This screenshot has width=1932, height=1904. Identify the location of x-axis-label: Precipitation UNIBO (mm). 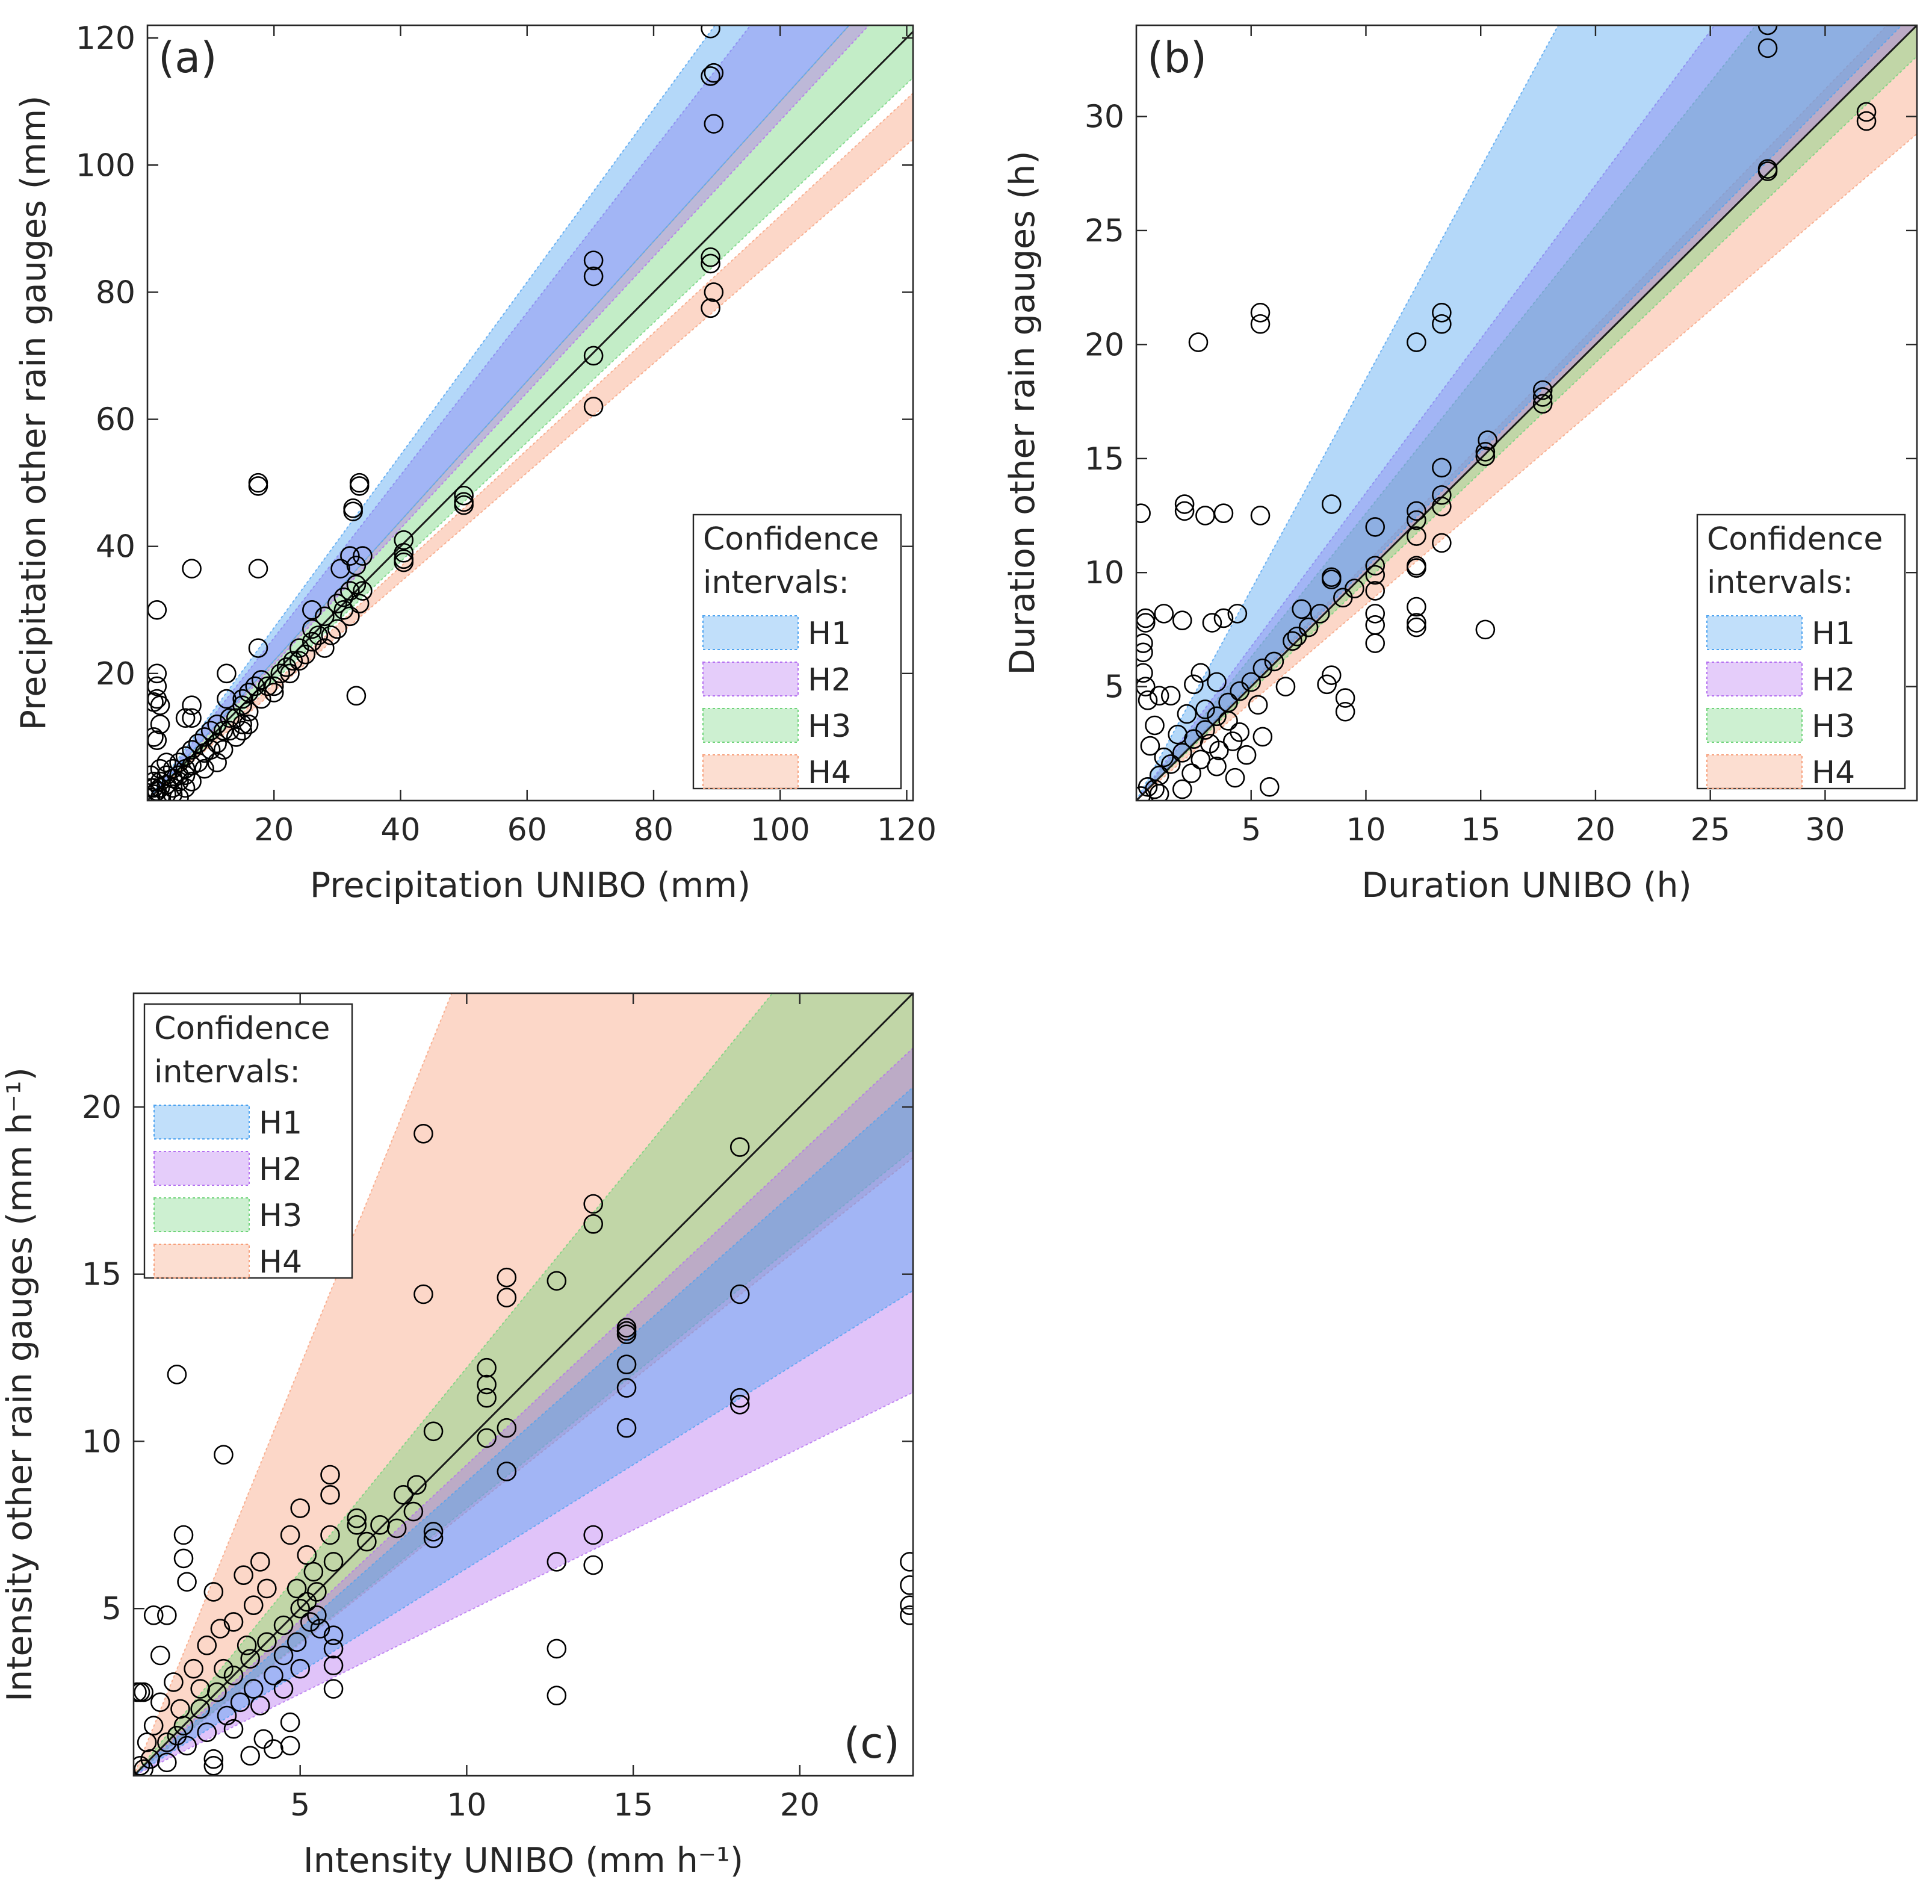
(530, 886).